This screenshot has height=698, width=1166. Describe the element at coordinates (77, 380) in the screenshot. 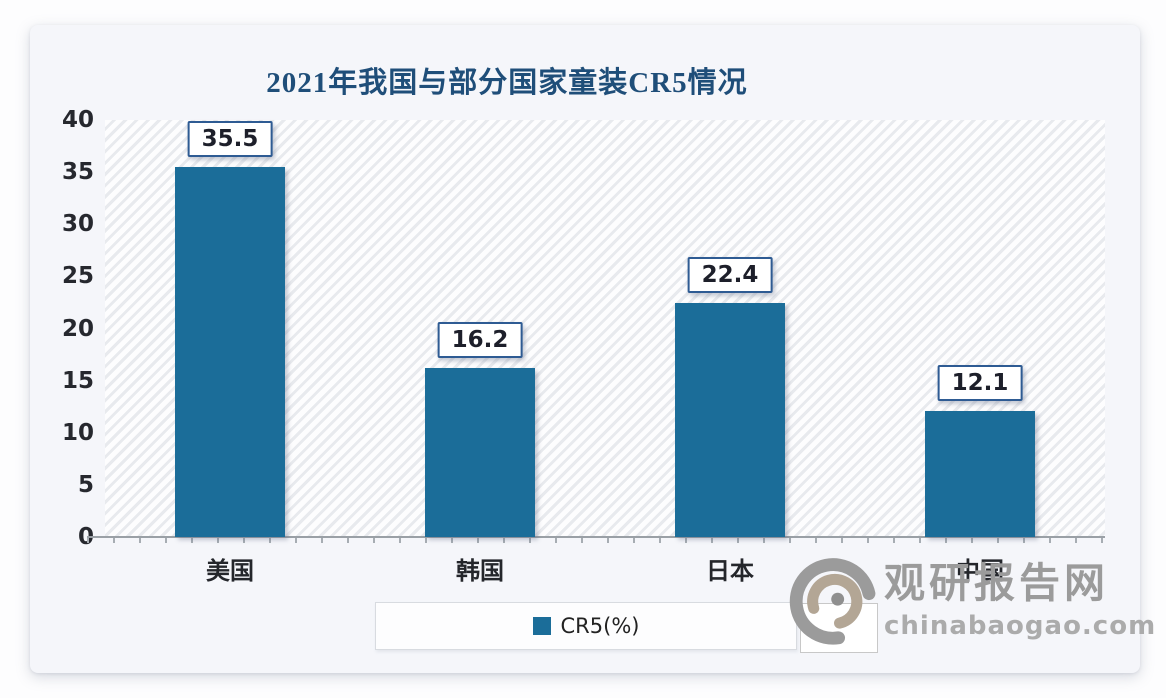

I see `y-tick-label-15: 15` at that location.